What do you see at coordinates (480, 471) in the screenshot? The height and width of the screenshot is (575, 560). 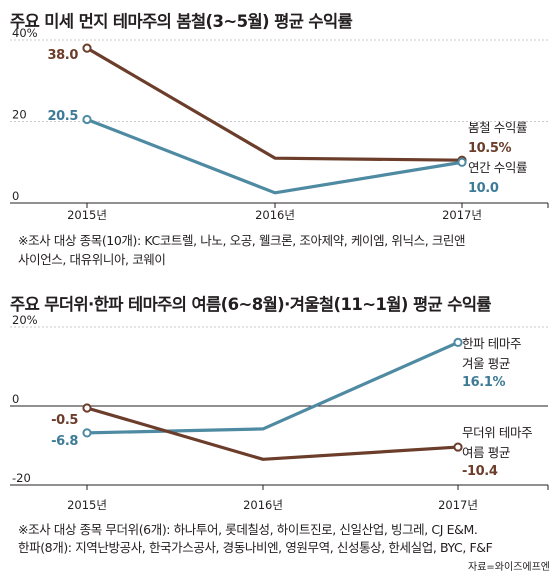 I see `data-label: -10.4` at bounding box center [480, 471].